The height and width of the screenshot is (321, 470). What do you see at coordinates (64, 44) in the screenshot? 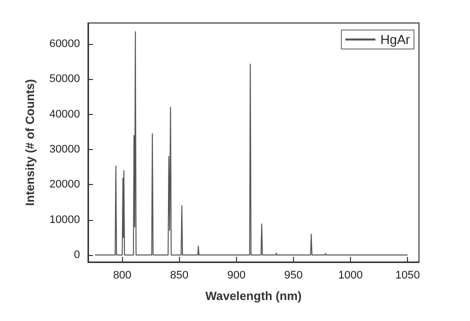
I see `y-tick-label: 60000` at bounding box center [64, 44].